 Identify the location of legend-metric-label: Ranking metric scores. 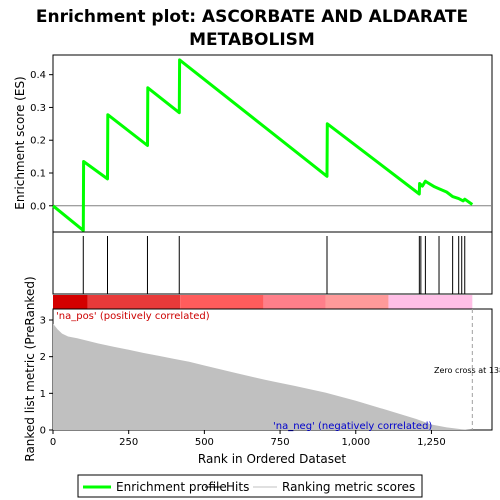
(348, 487).